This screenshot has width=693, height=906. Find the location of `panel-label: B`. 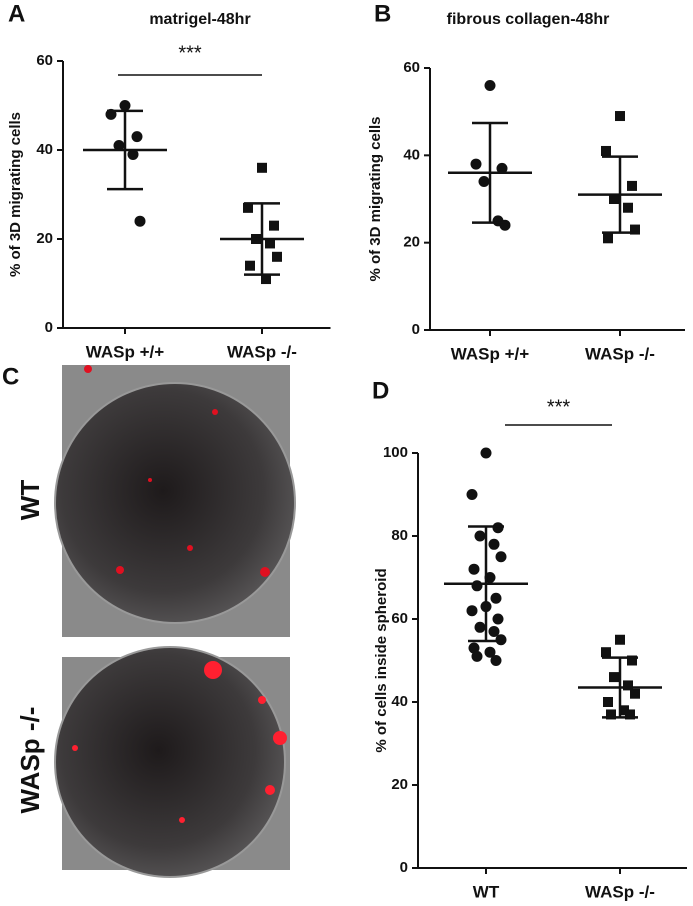

panel-label: B is located at coordinates (382, 13).